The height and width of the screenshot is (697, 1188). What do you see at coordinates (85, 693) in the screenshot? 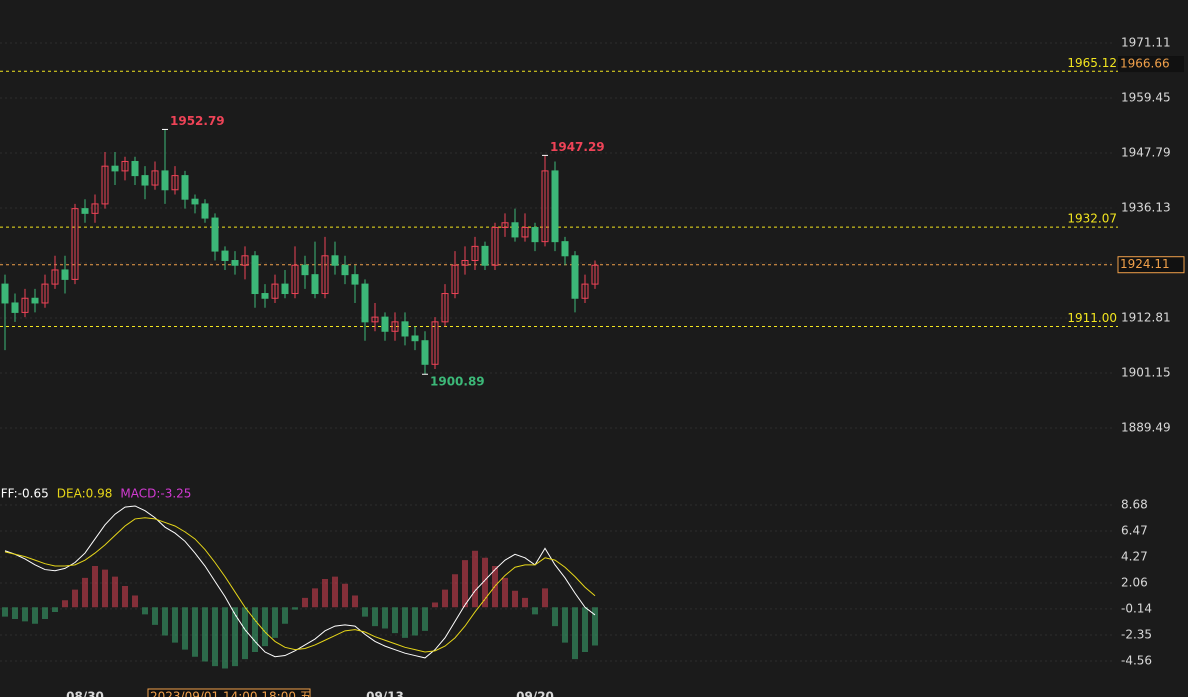
I see `x-tick-label: 08/30` at bounding box center [85, 693].